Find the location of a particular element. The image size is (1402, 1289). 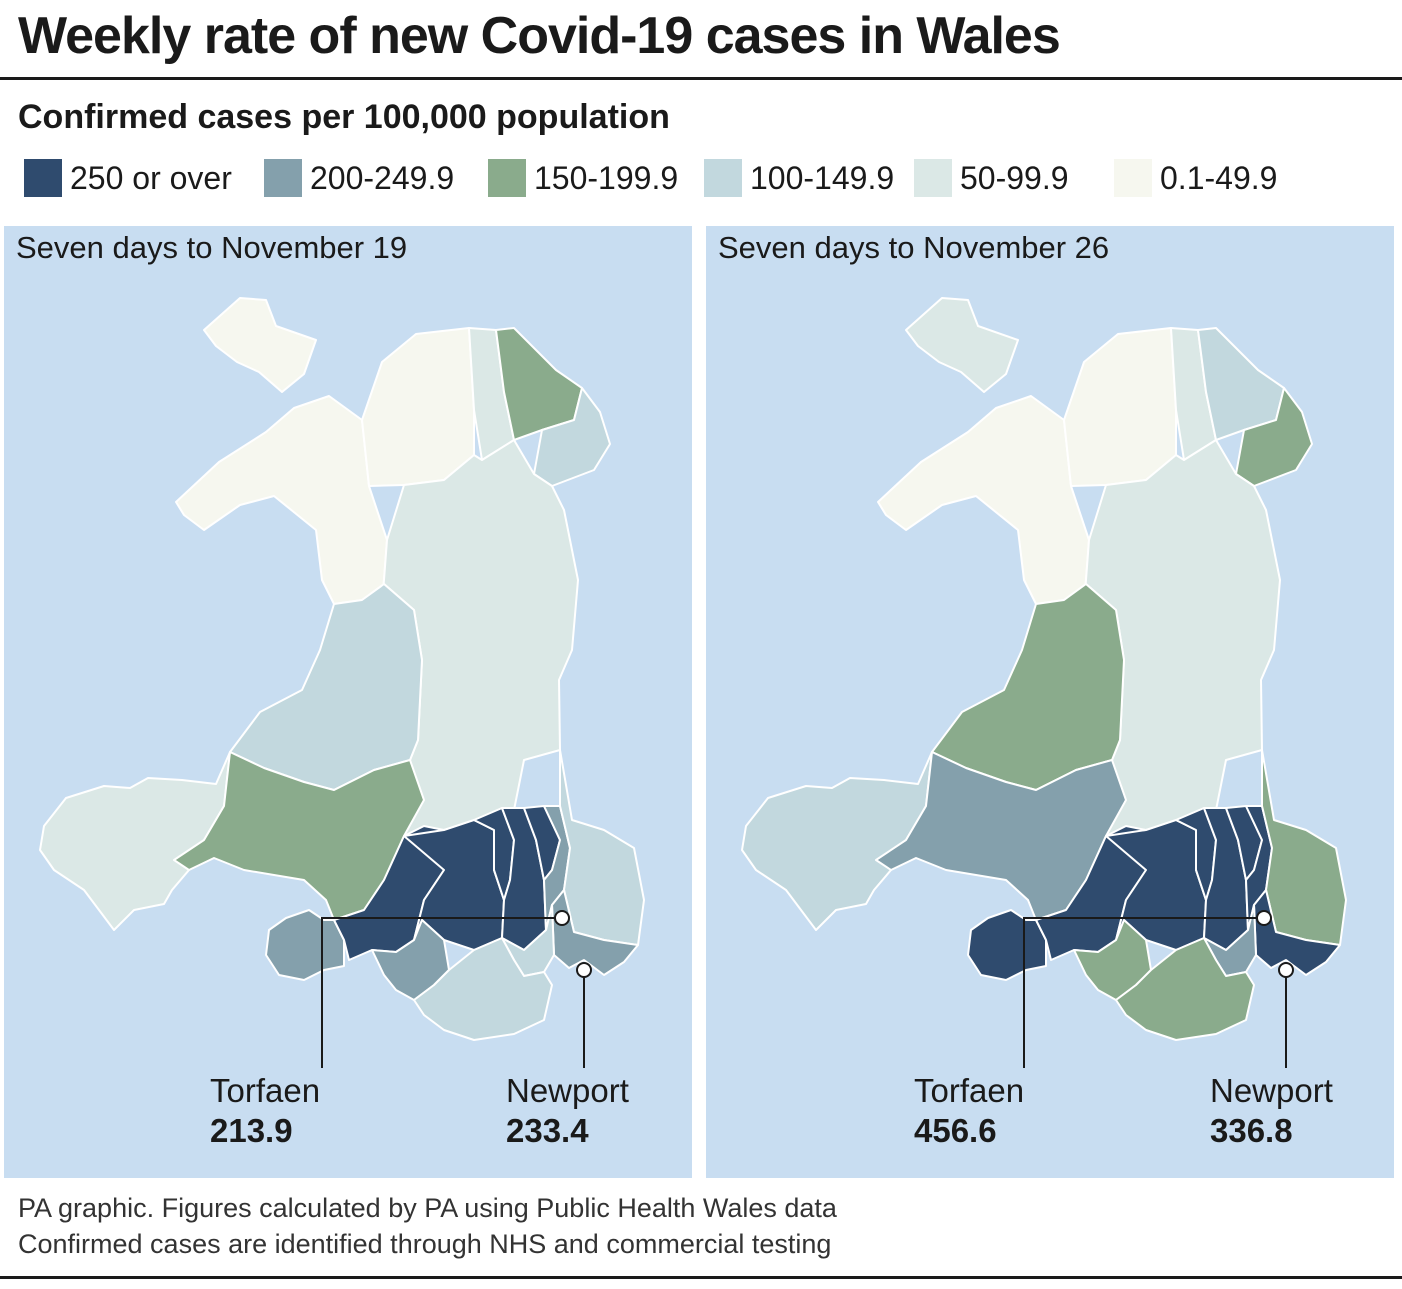

callout-torfaen-value: 213.9 is located at coordinates (251, 1130).